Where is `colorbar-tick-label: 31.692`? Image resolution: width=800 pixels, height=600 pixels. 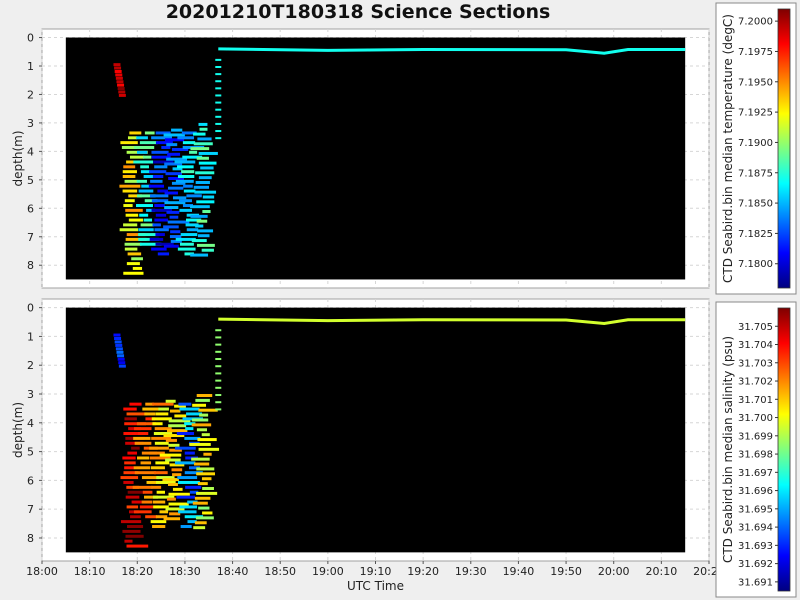
colorbar-tick-label: 31.692 is located at coordinates (755, 564).